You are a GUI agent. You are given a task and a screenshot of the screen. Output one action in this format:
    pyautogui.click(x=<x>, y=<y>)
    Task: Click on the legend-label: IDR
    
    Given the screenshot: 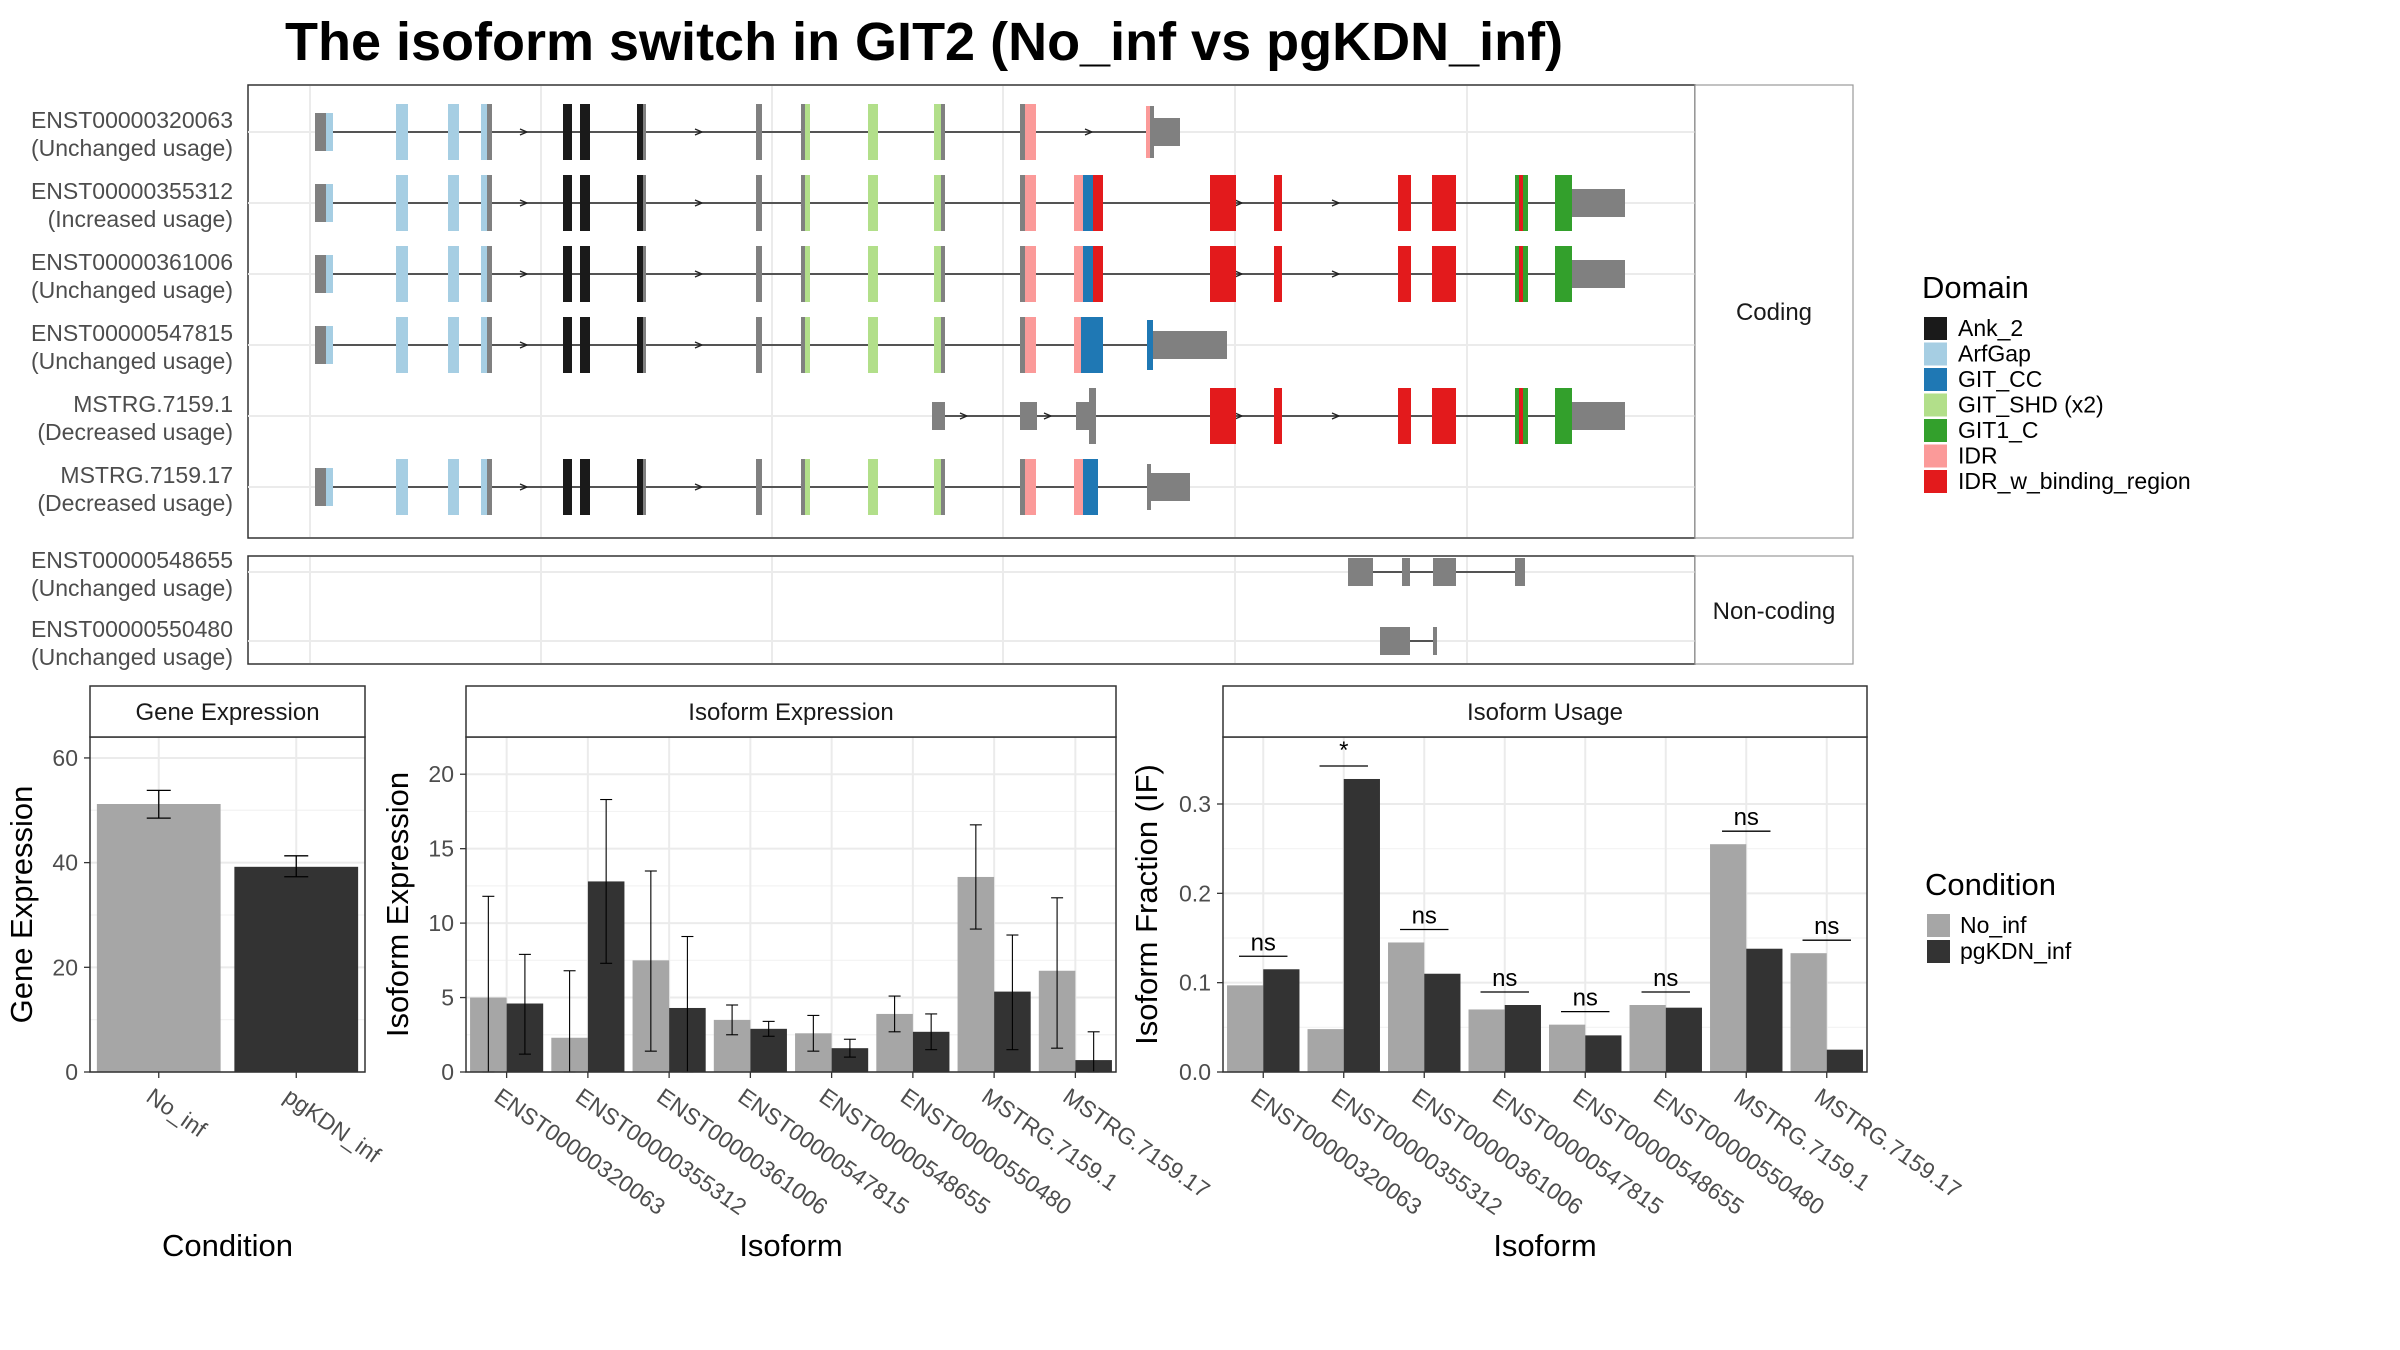 What is the action you would take?
    pyautogui.click(x=1978, y=456)
    